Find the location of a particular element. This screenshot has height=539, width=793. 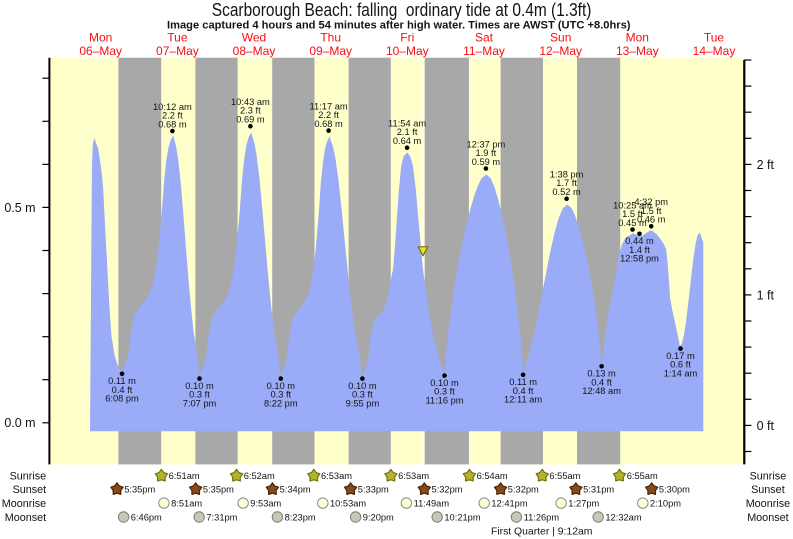

svg-text: 6:46pm is located at coordinates (146, 517).